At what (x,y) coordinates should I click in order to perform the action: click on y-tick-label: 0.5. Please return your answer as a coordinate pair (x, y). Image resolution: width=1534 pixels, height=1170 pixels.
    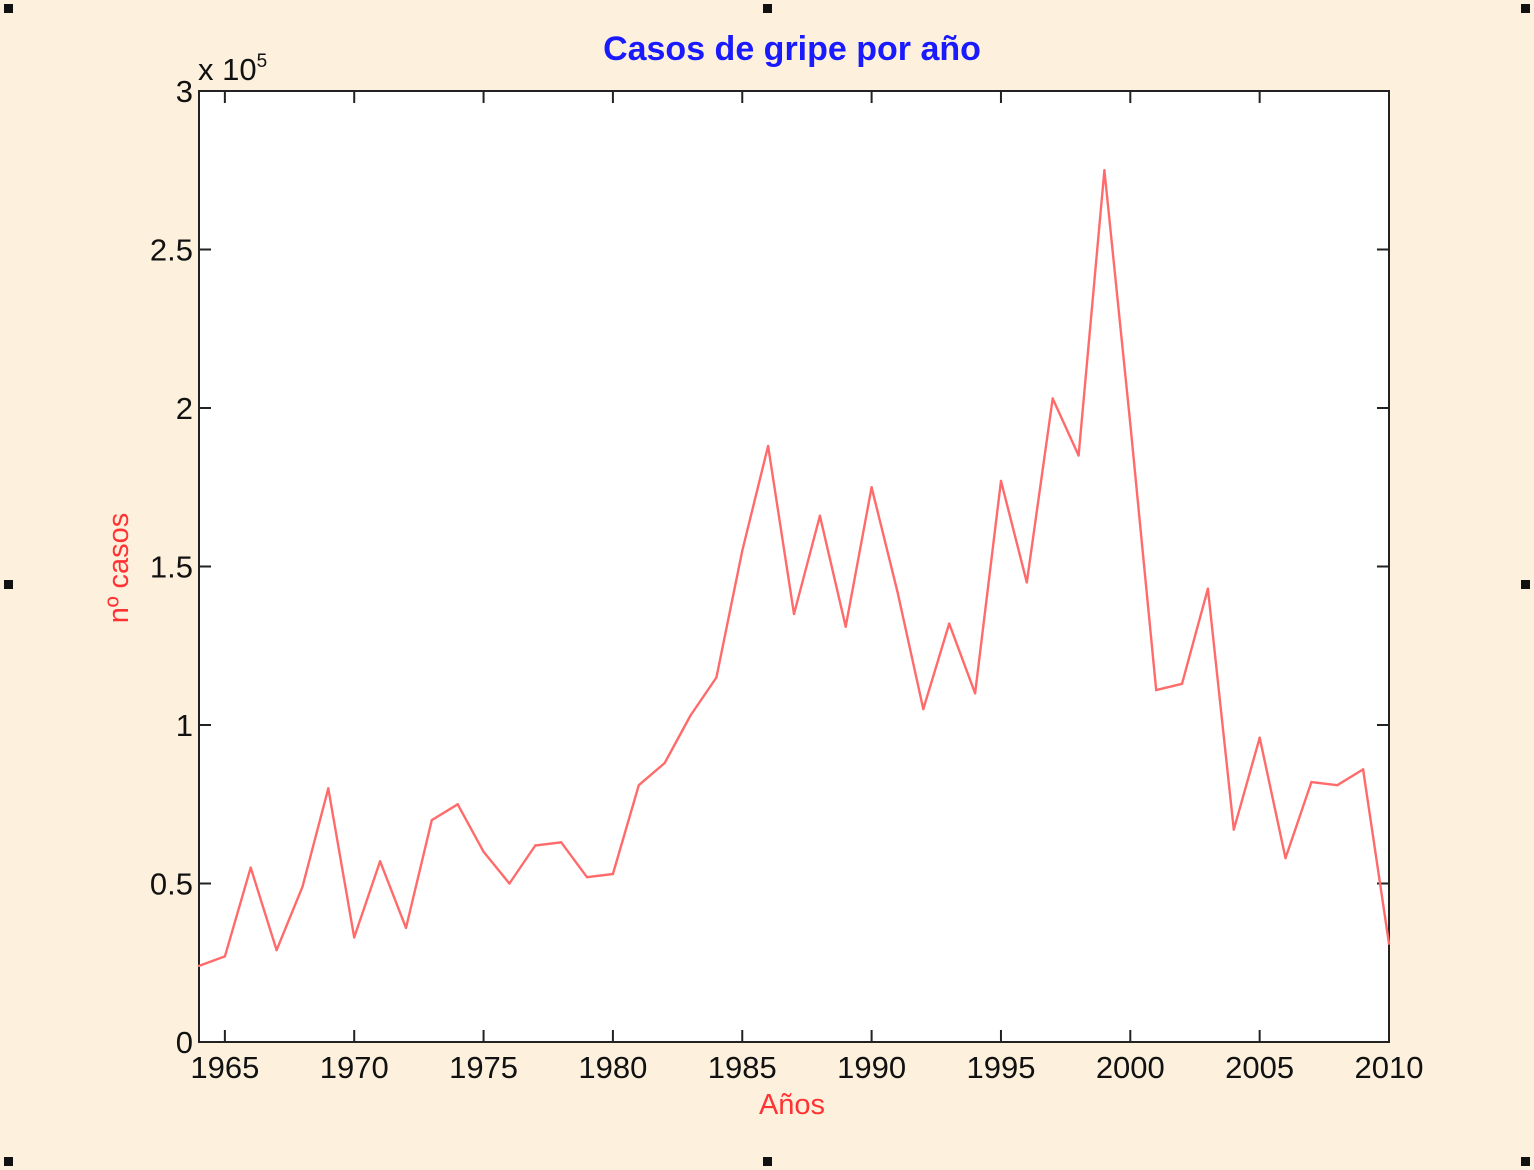
    Looking at the image, I should click on (171, 884).